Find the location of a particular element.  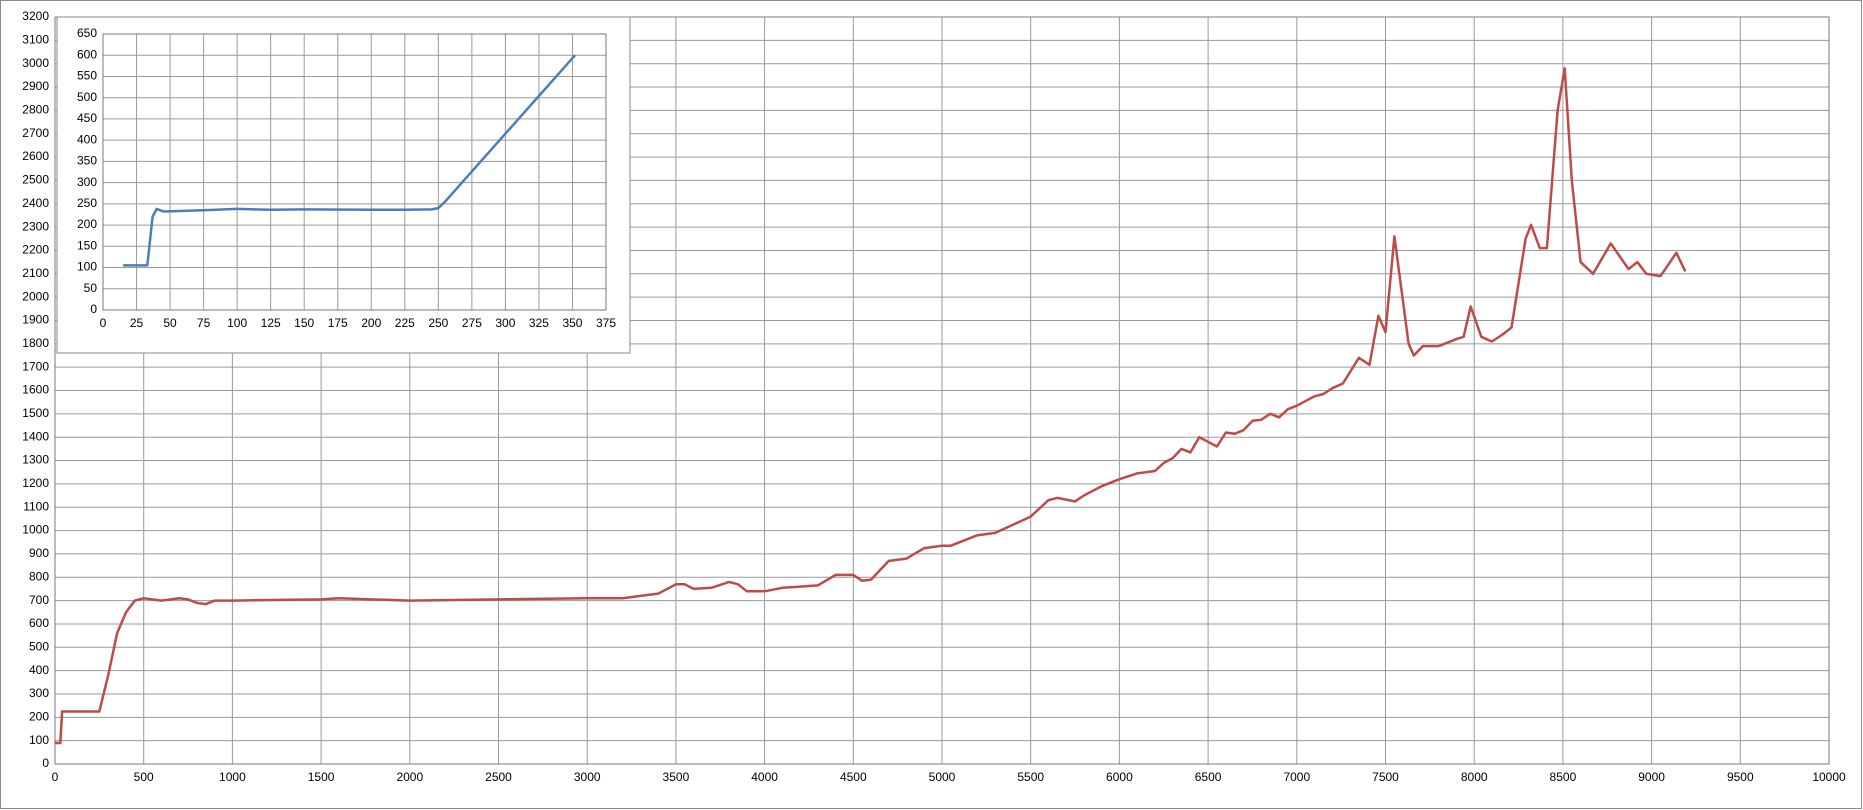

x-tick-label: 7000 is located at coordinates (1296, 777).